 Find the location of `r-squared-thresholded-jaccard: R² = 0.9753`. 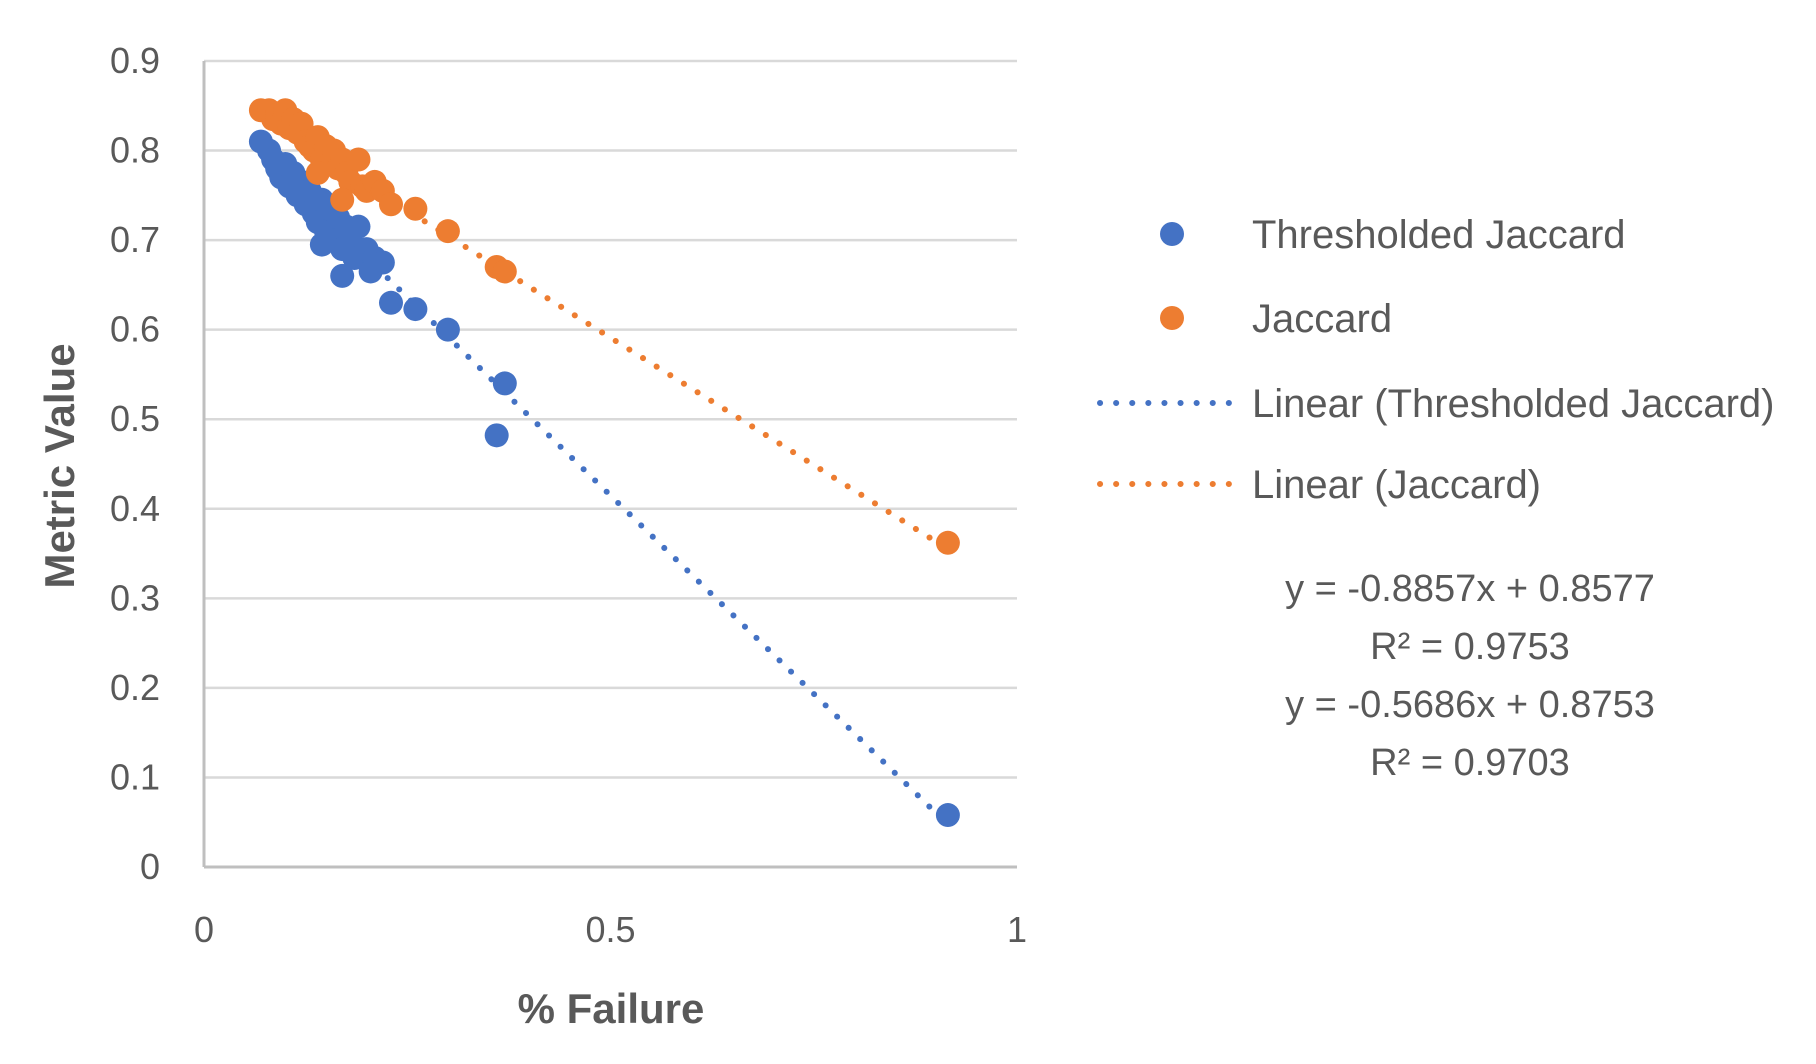

r-squared-thresholded-jaccard: R² = 0.9753 is located at coordinates (1470, 647).